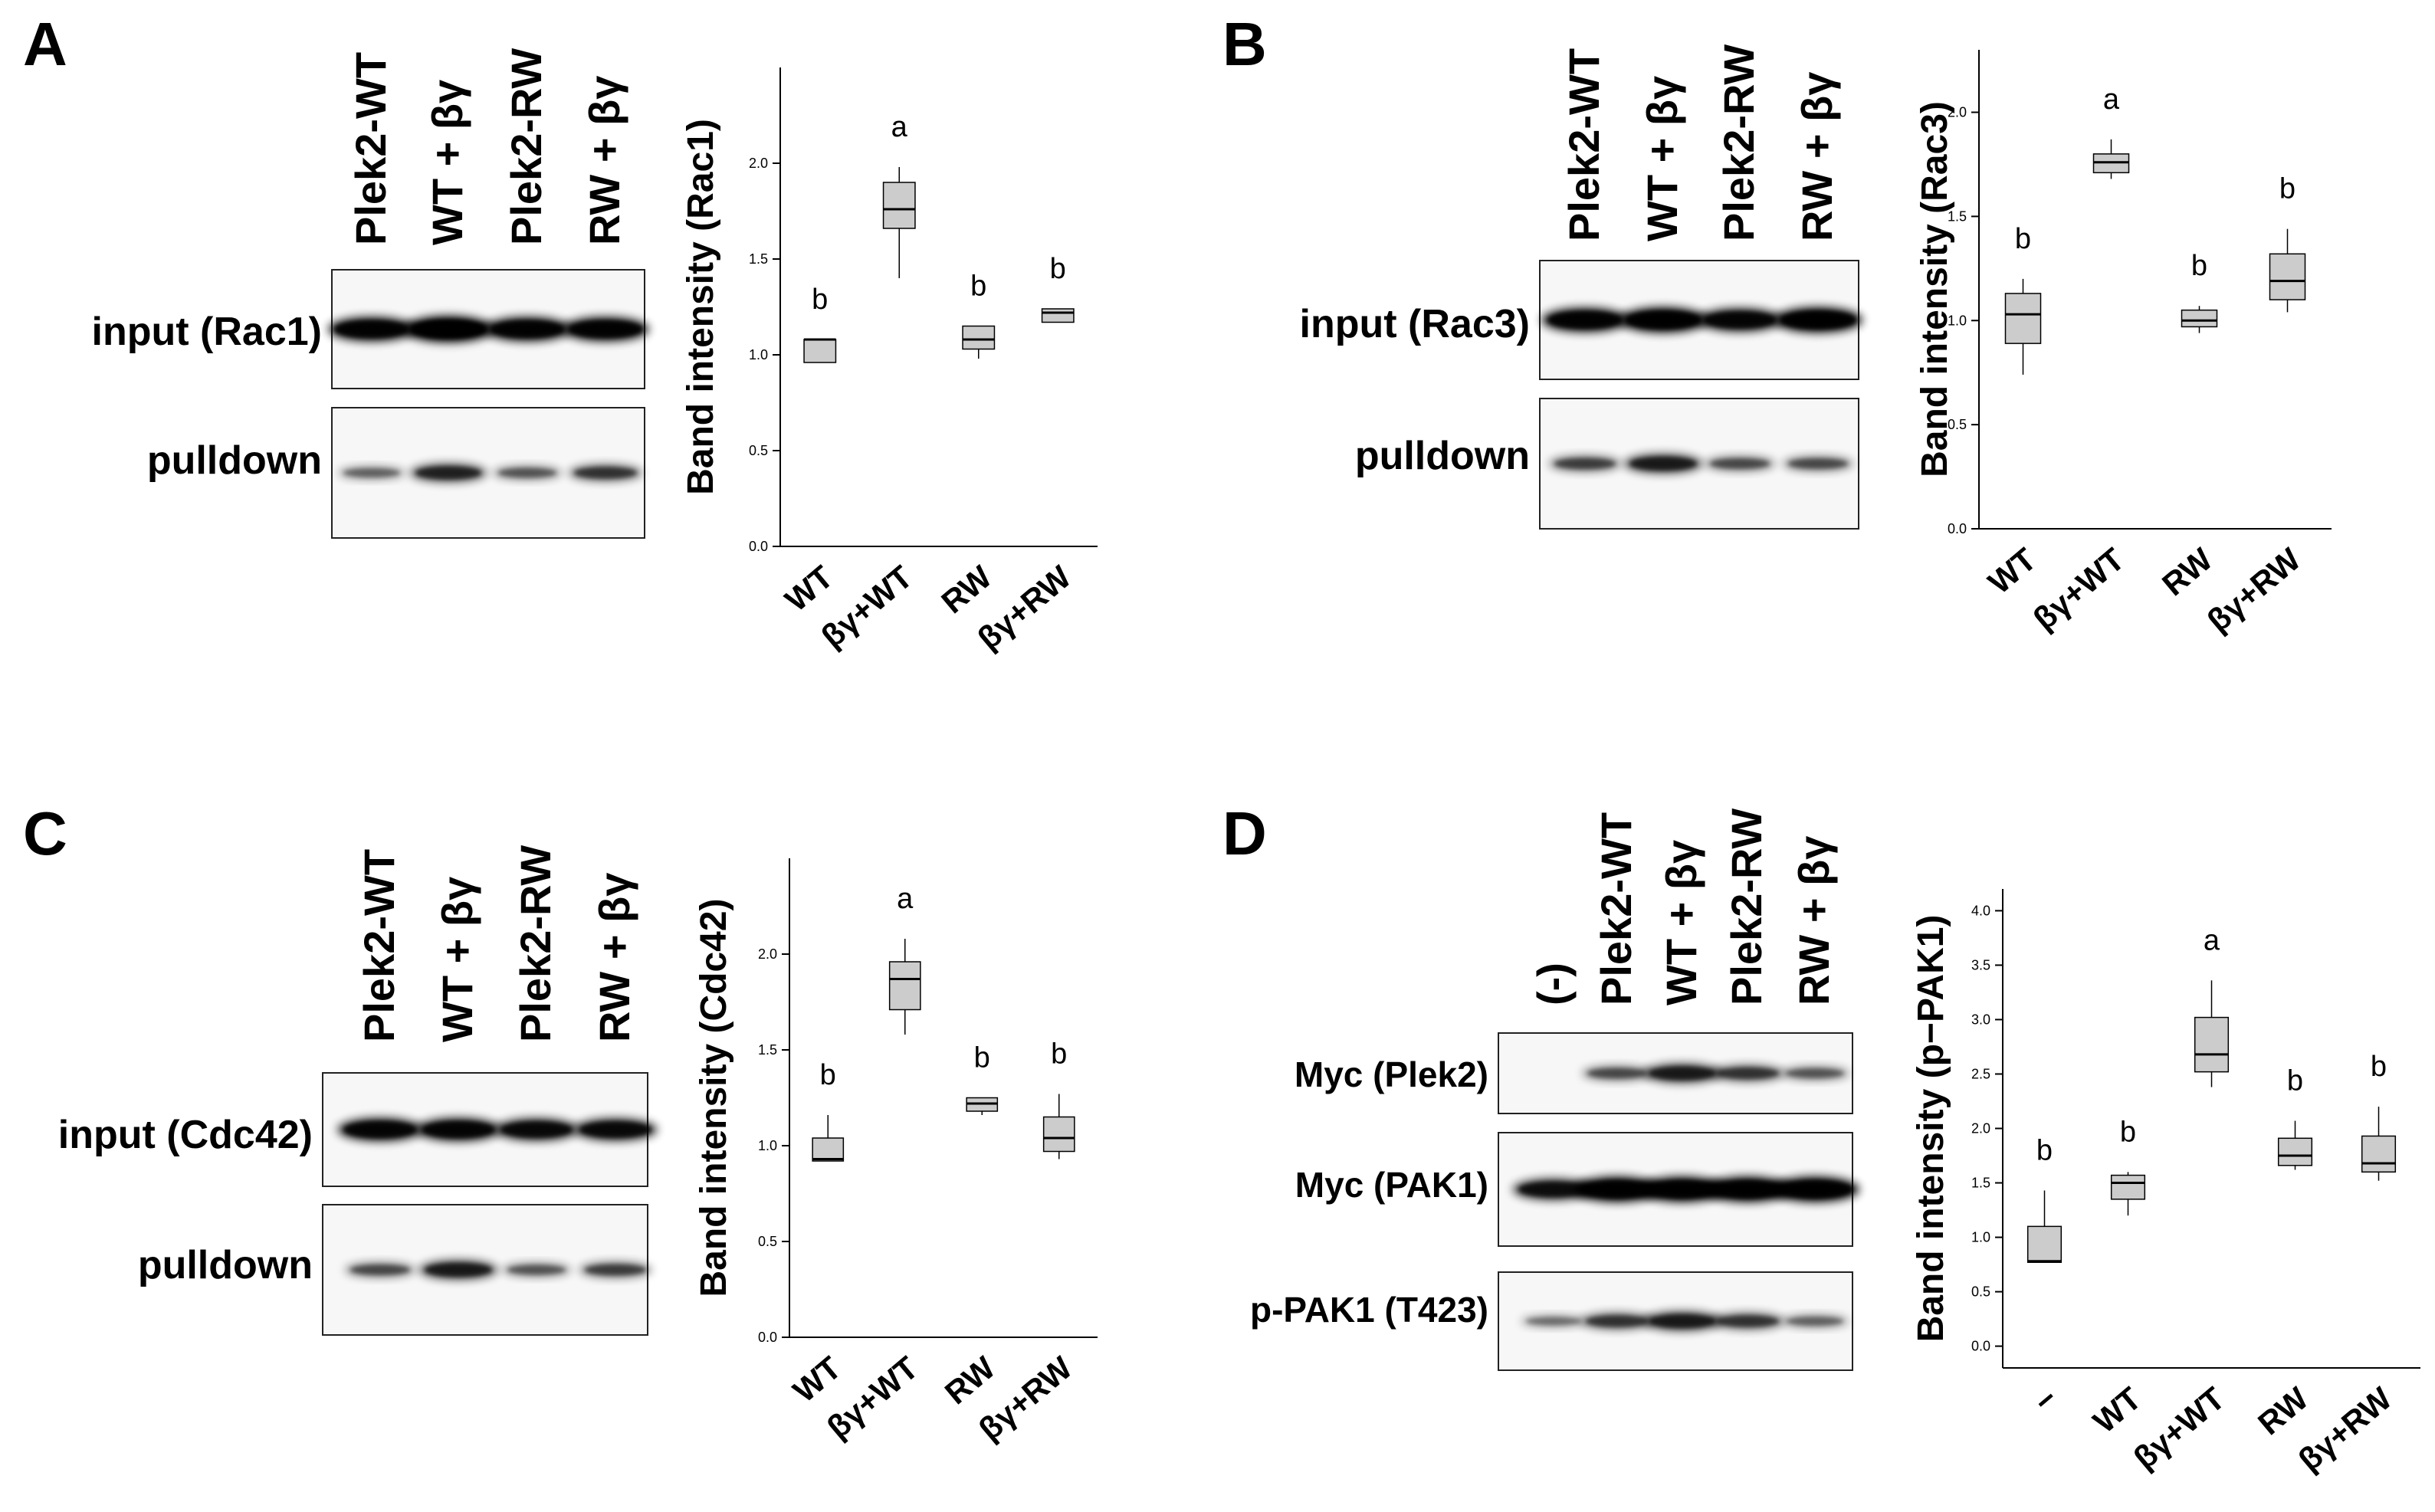 This screenshot has width=2435, height=1512. What do you see at coordinates (1552, 984) in the screenshot?
I see `lane-label: (-)` at bounding box center [1552, 984].